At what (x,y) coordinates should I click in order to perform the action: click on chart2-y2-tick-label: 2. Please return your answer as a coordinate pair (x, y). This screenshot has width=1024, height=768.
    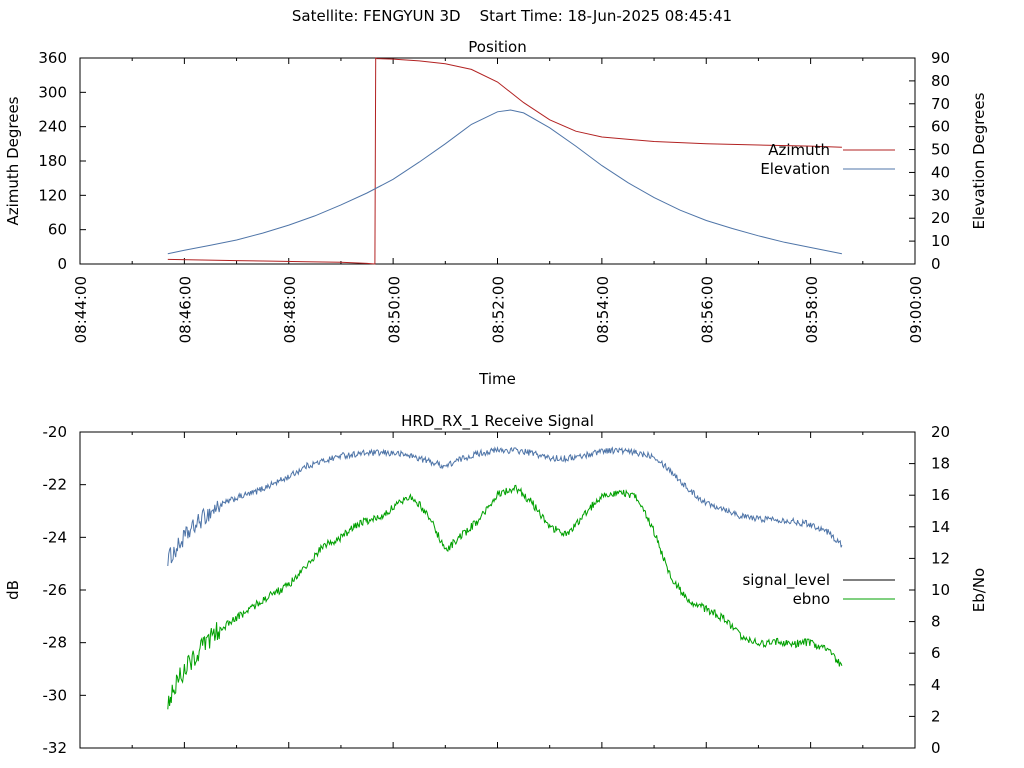
    Looking at the image, I should click on (936, 716).